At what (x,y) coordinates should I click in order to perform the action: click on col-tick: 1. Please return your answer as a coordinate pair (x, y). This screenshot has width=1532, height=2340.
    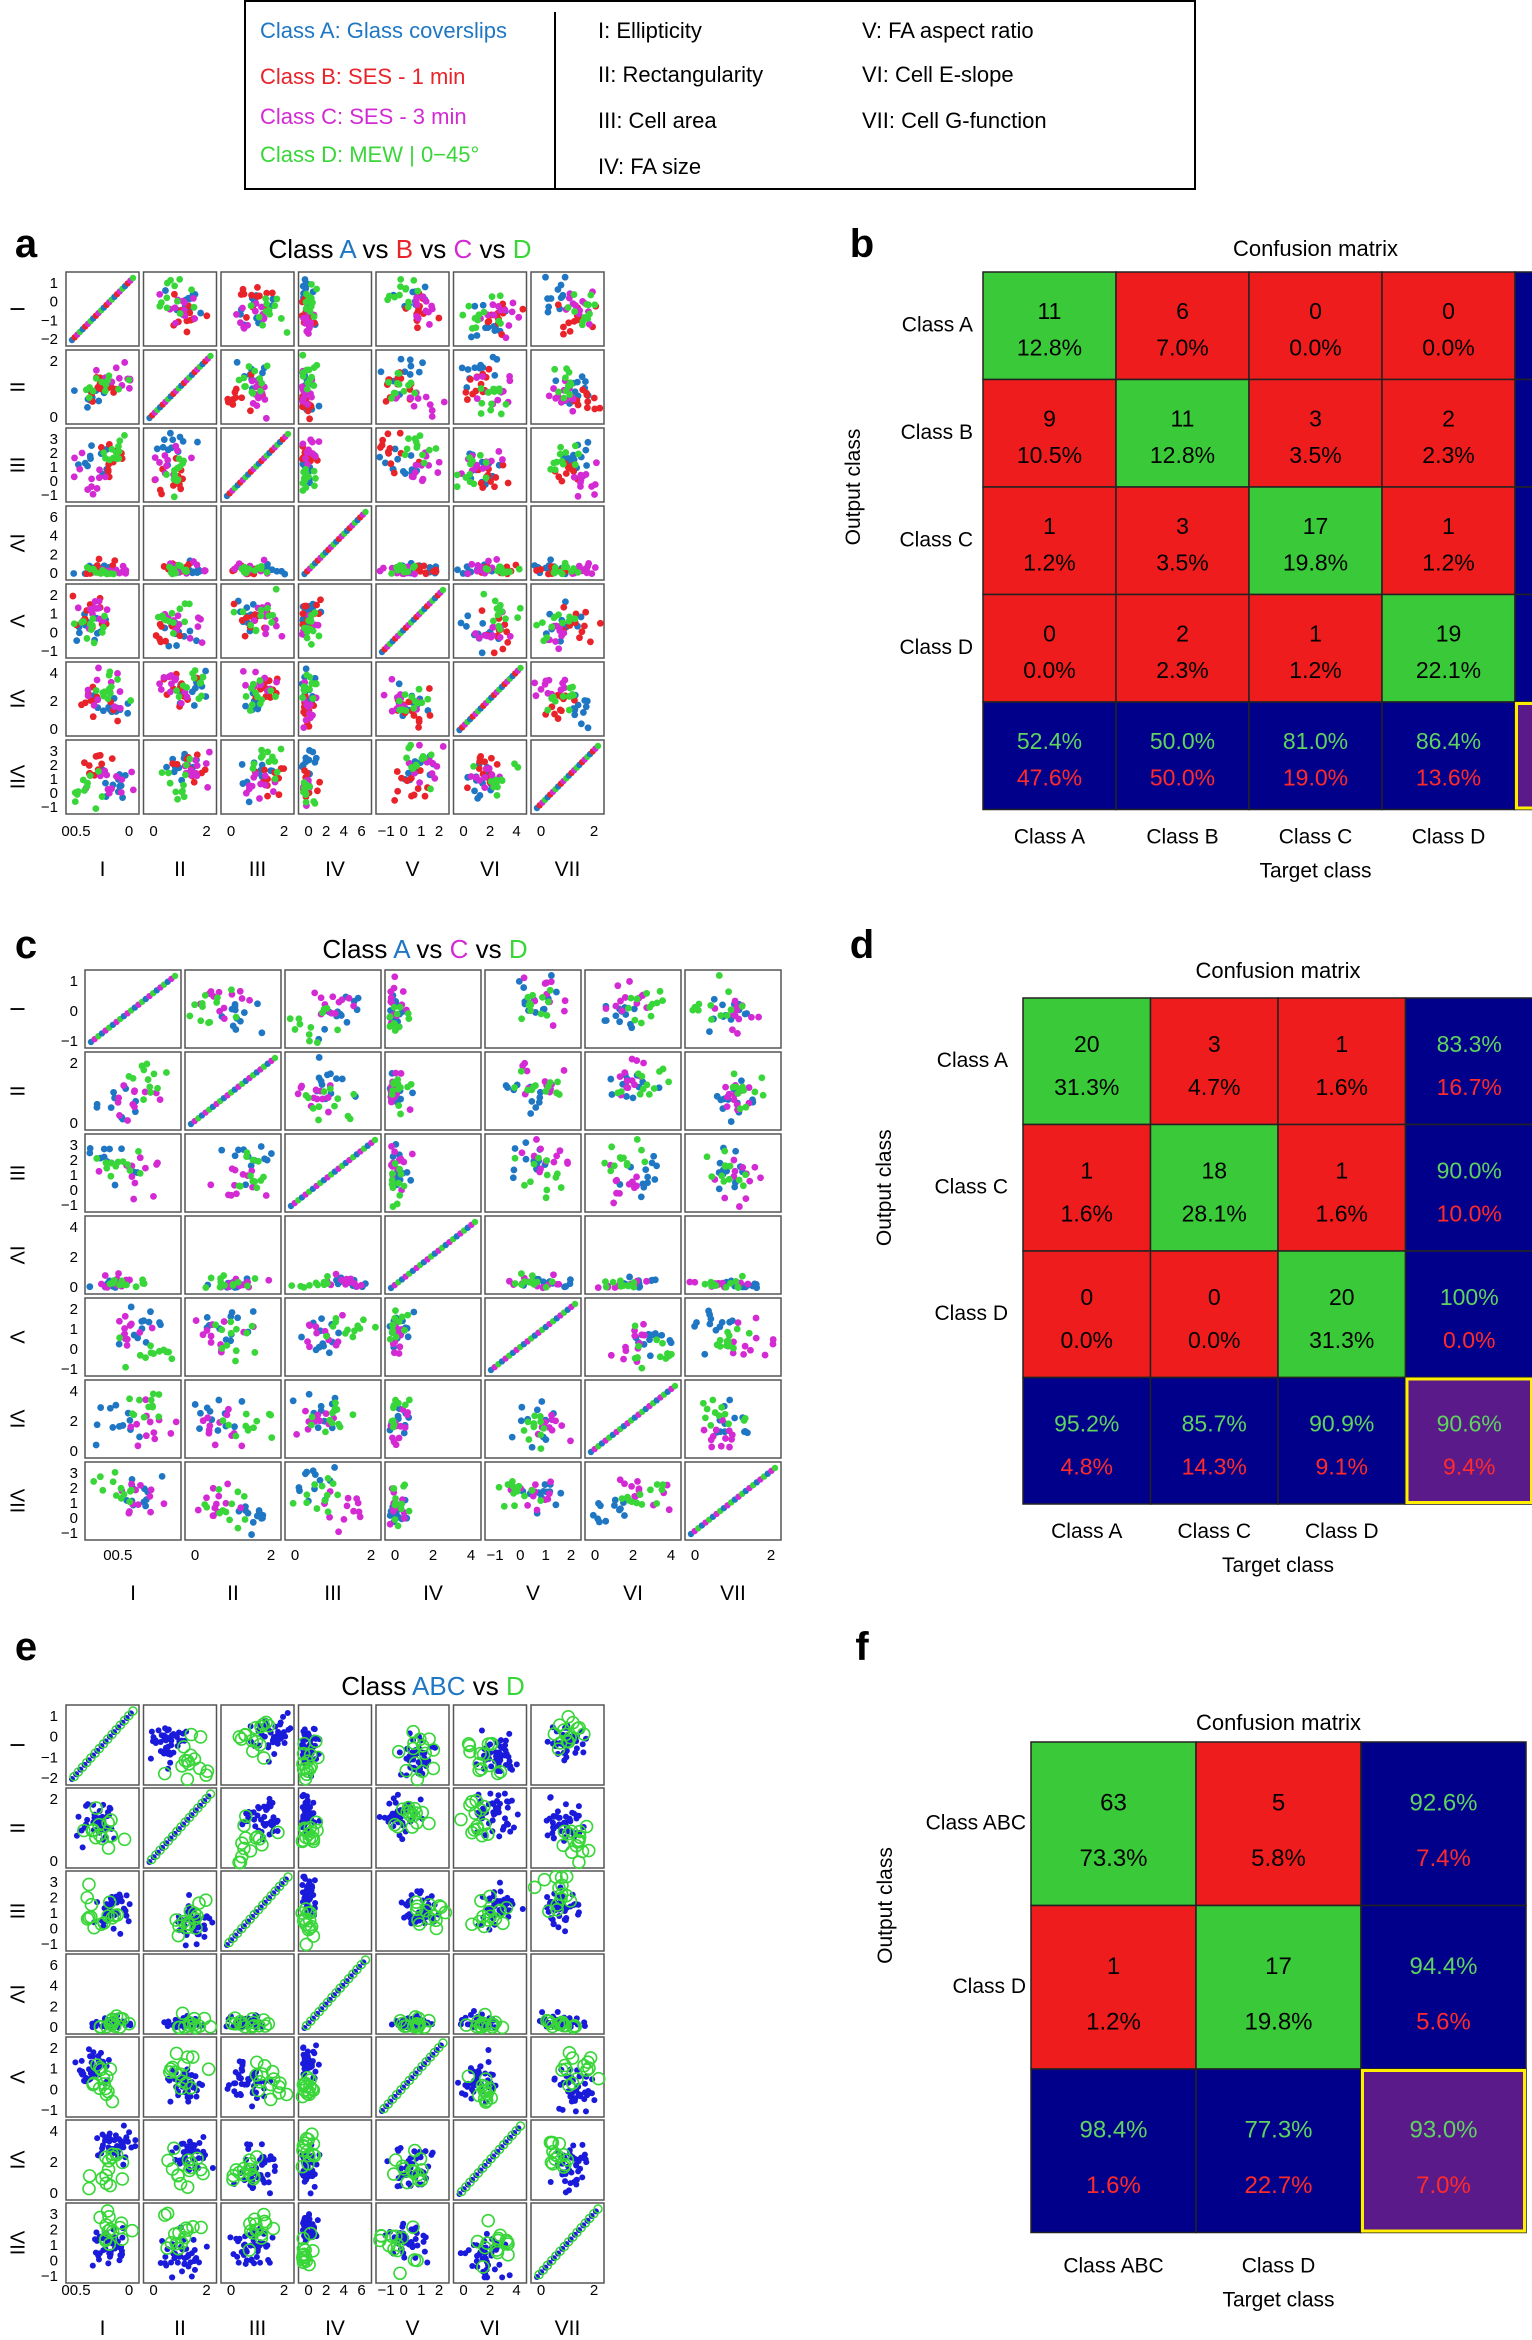
    Looking at the image, I should click on (421, 831).